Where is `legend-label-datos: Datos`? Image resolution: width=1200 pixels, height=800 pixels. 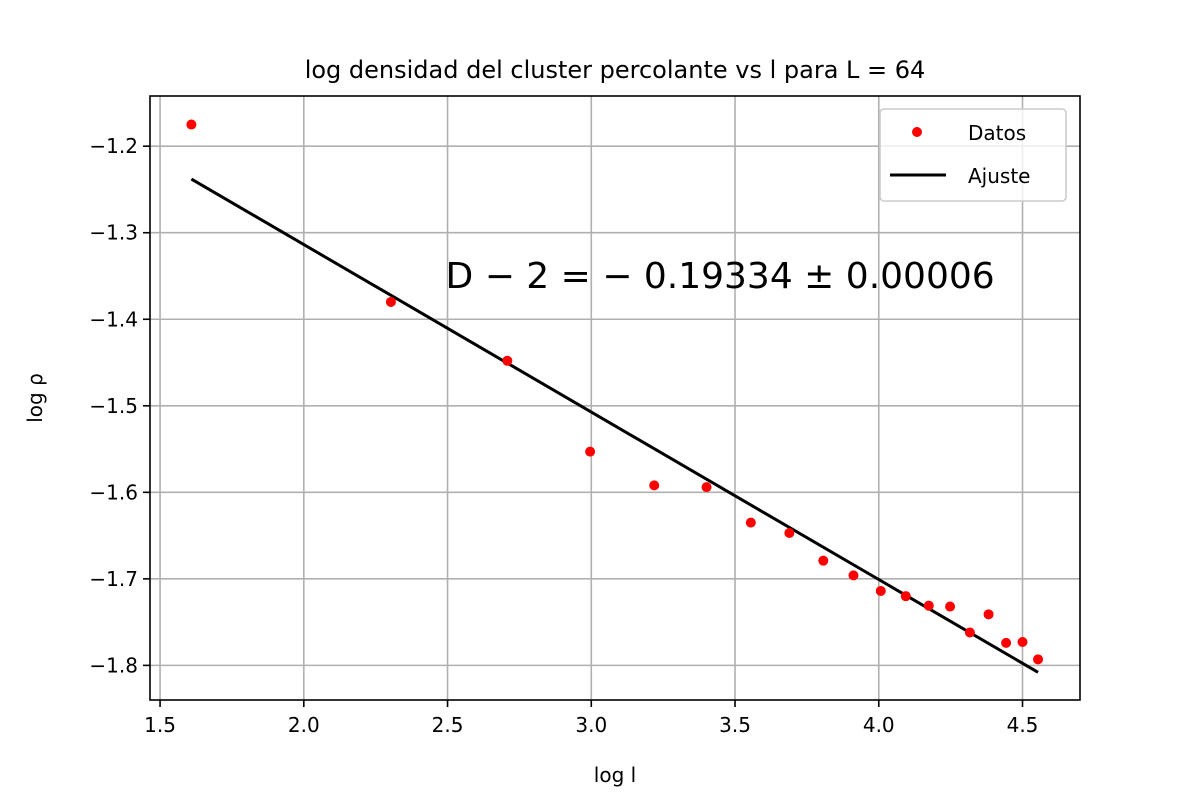
legend-label-datos: Datos is located at coordinates (997, 133).